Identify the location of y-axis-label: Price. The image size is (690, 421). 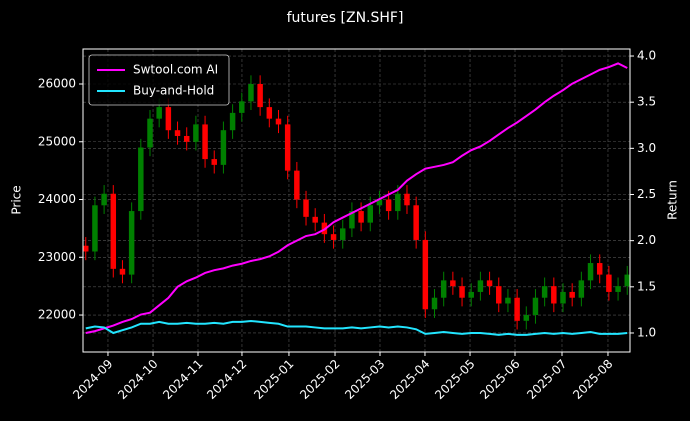
(17, 199).